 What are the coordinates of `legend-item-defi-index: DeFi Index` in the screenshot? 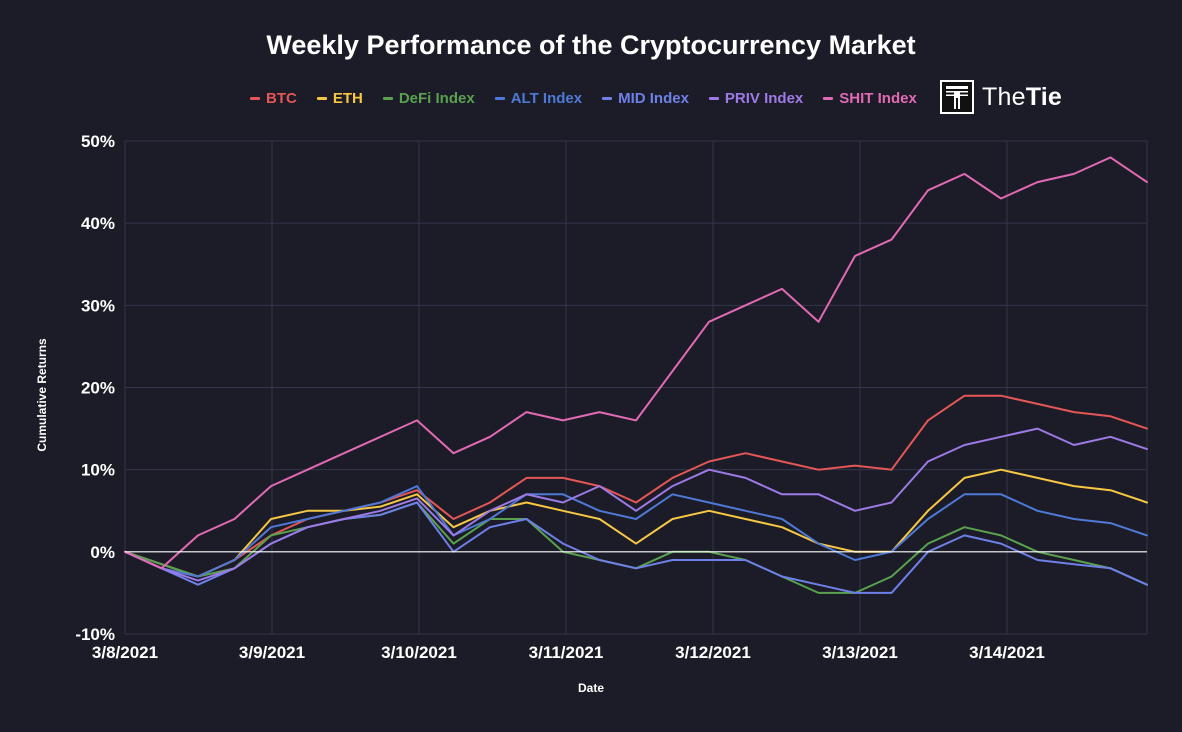 It's located at (428, 98).